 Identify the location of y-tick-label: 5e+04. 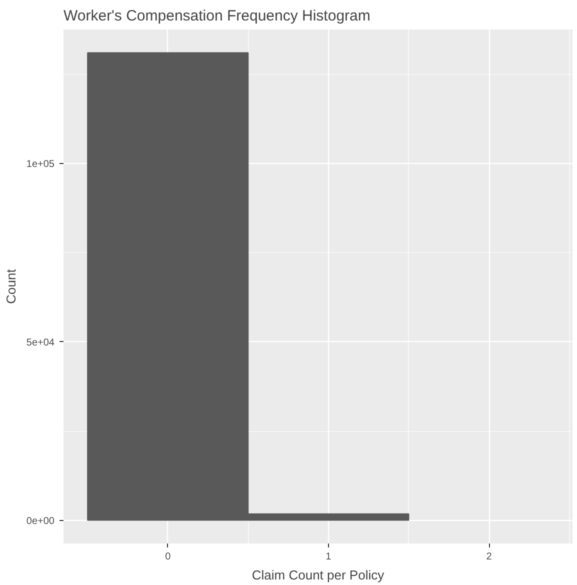
(40, 342).